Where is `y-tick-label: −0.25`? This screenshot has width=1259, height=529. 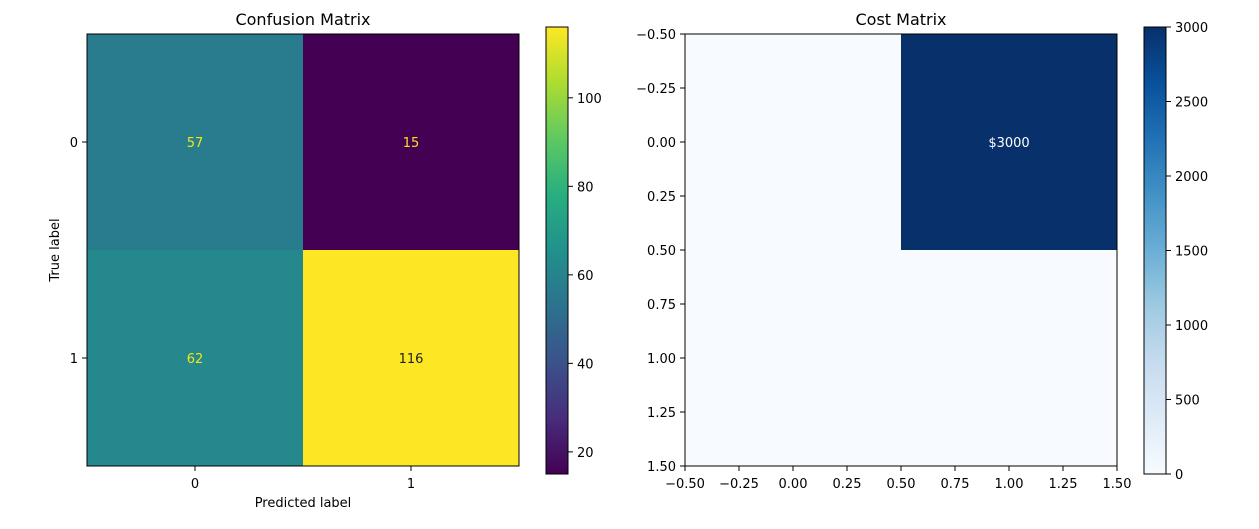 y-tick-label: −0.25 is located at coordinates (656, 89).